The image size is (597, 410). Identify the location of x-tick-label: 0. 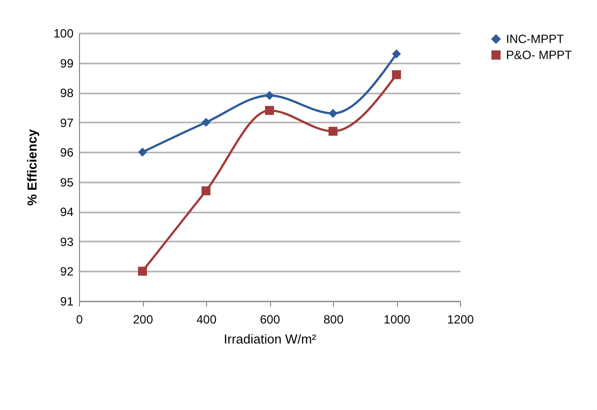
(80, 319).